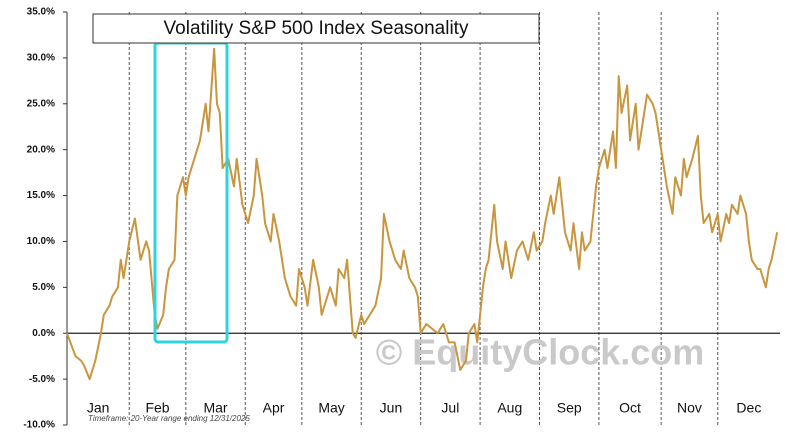  I want to click on x-tick-label: Feb, so click(157, 408).